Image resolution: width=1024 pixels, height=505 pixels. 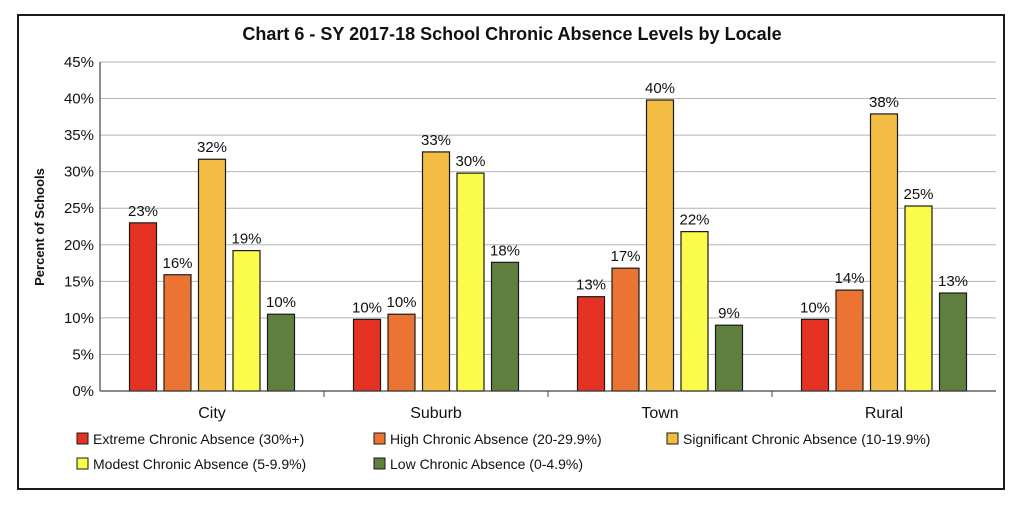 I want to click on data-label: 25%, so click(x=918, y=194).